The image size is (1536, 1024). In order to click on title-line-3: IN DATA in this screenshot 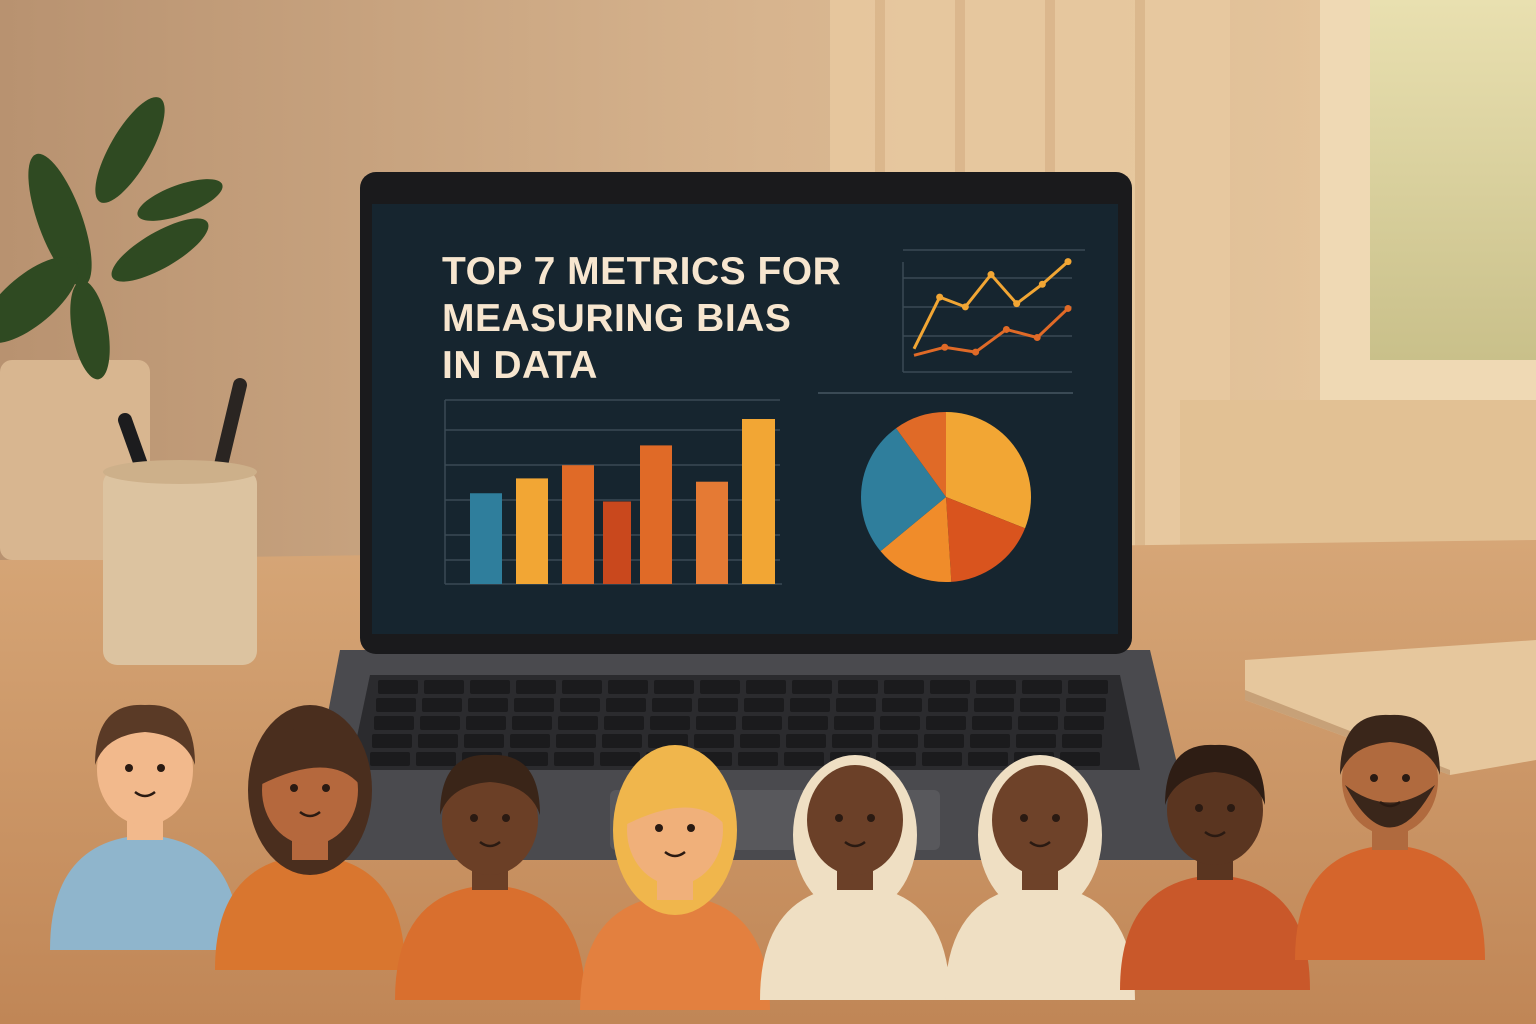, I will do `click(520, 365)`.